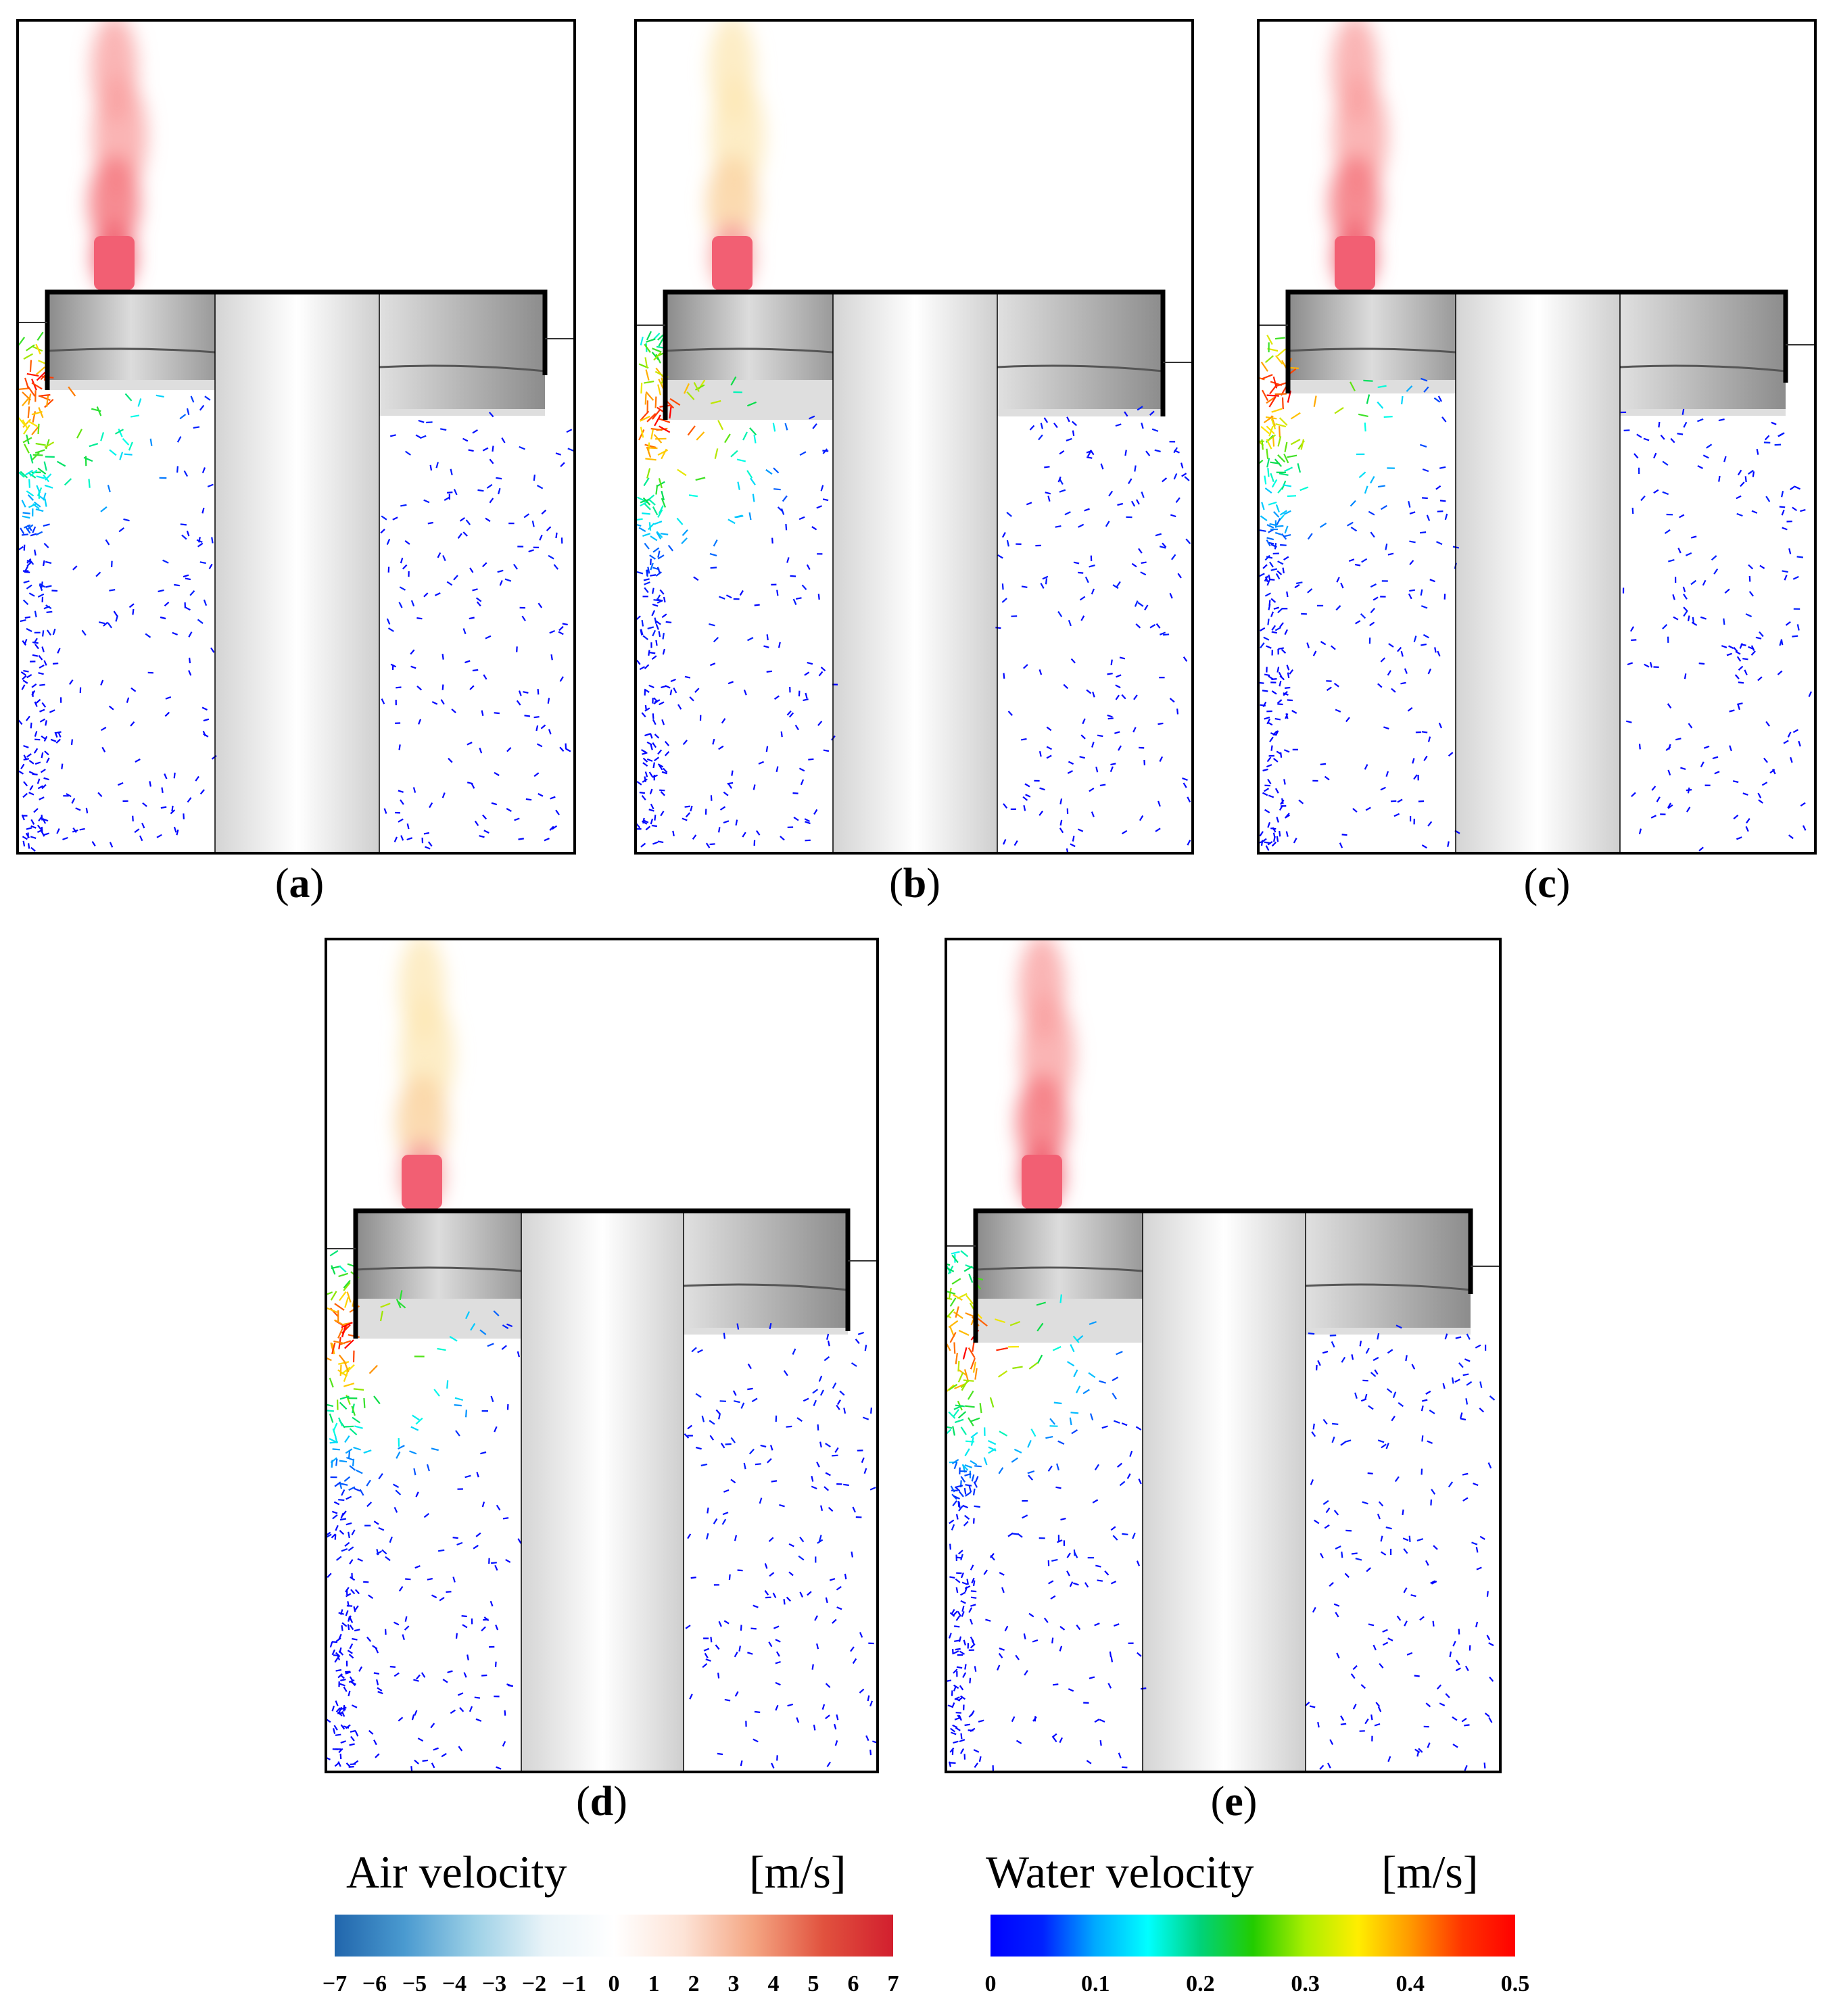 The image size is (1837, 2016). I want to click on tick-label: 2, so click(694, 1983).